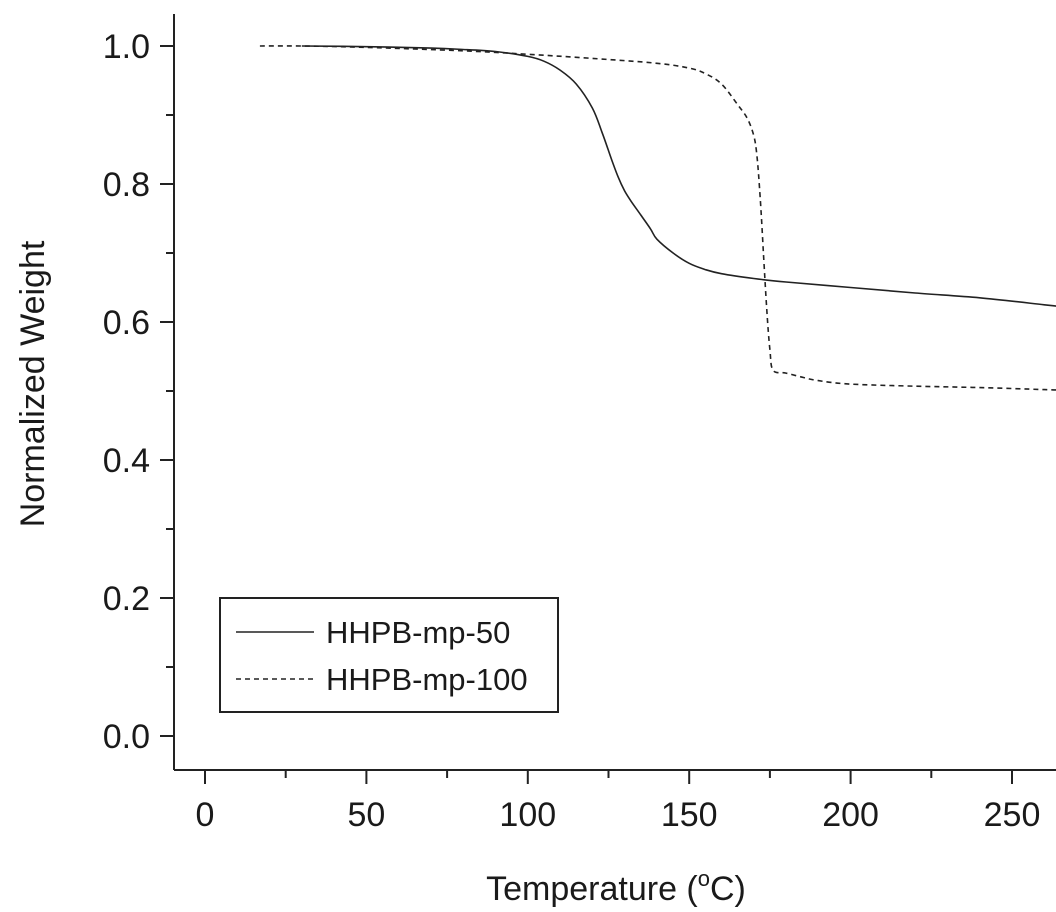  What do you see at coordinates (126, 461) in the screenshot?
I see `y-tick-label: 0.4` at bounding box center [126, 461].